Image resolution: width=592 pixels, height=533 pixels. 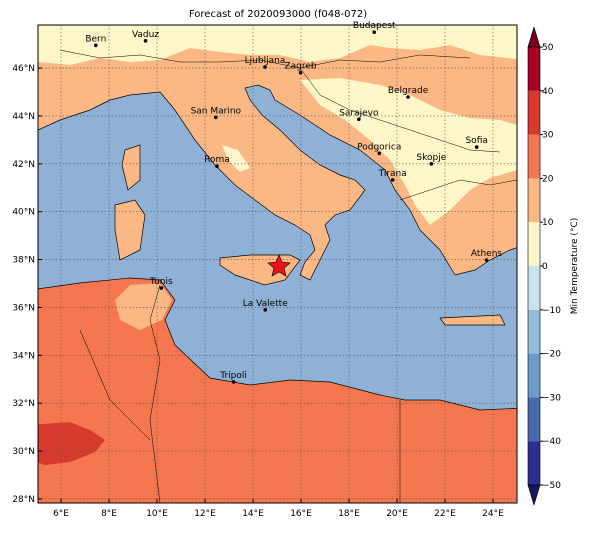 I want to click on tunisia-mild-zone, so click(x=143, y=306).